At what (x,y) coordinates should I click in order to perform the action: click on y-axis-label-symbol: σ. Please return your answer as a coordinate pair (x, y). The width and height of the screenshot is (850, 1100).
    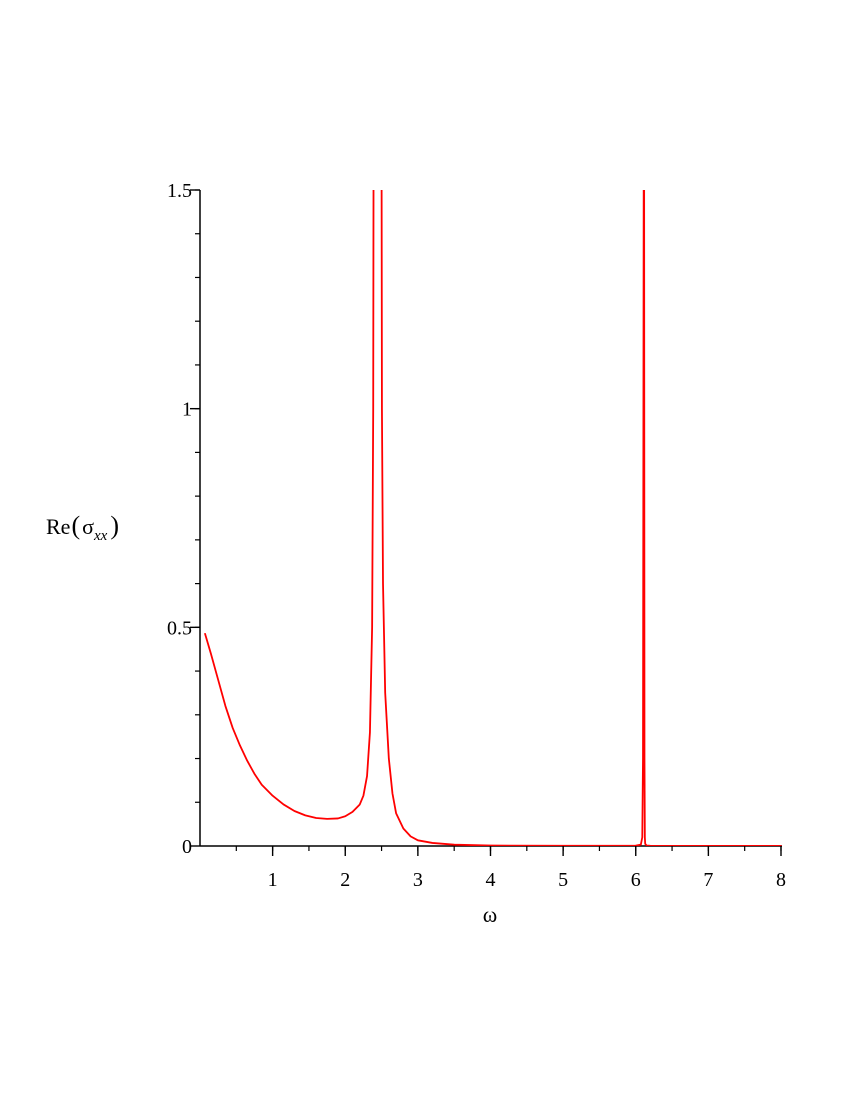
    Looking at the image, I should click on (88, 526).